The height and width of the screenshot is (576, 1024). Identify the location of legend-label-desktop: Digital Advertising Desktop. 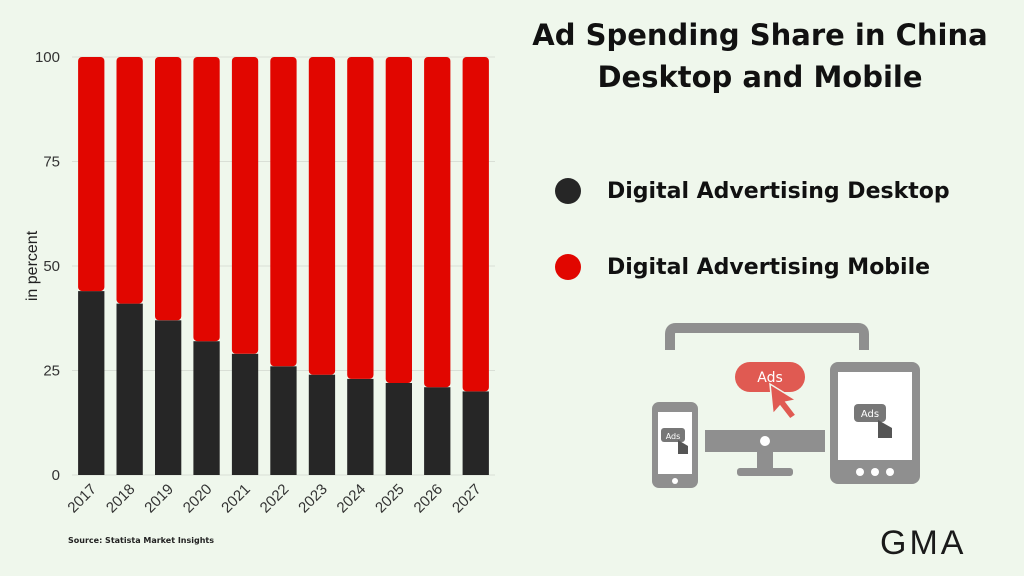
(778, 191).